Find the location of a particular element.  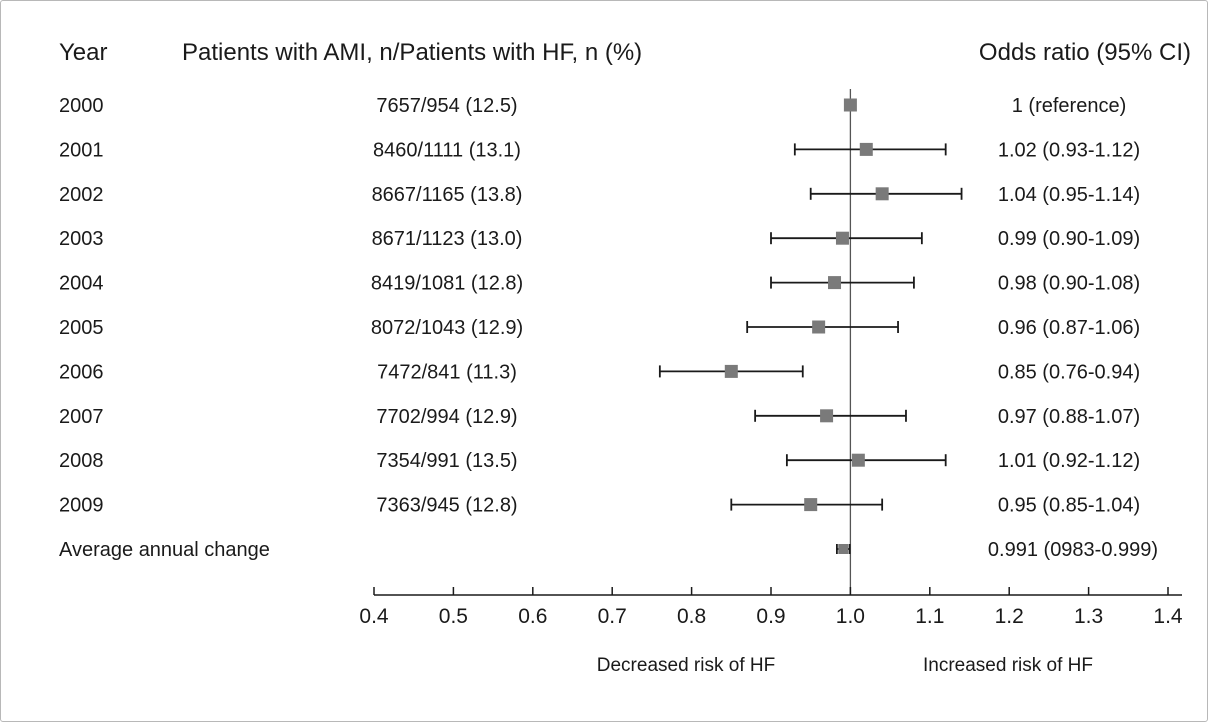

row-odds-ratio-label: 1.01 (0.92-1.12) is located at coordinates (1069, 461).